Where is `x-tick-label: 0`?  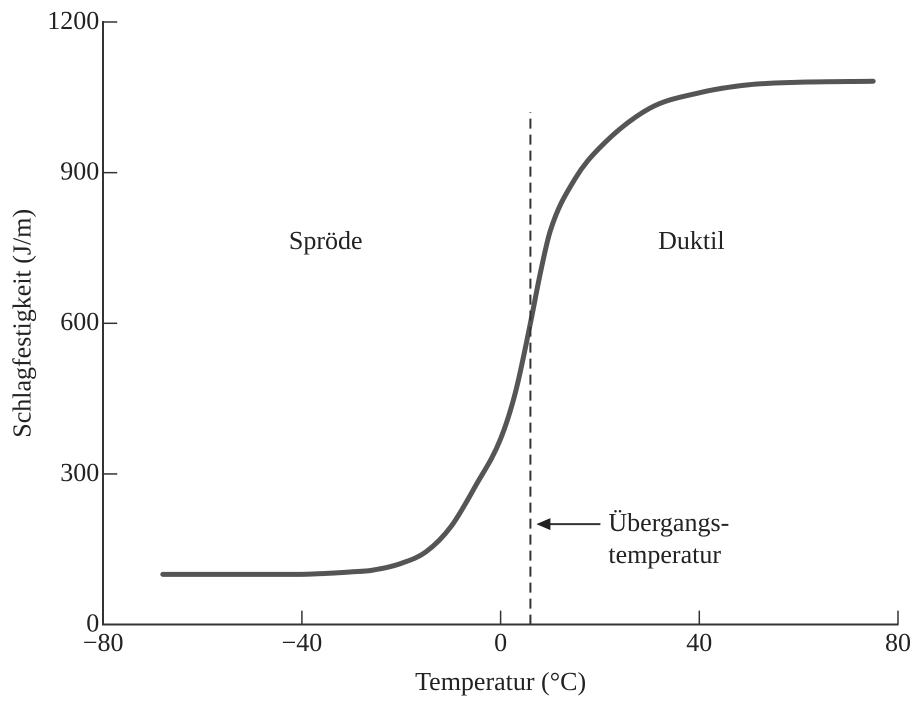 x-tick-label: 0 is located at coordinates (501, 643).